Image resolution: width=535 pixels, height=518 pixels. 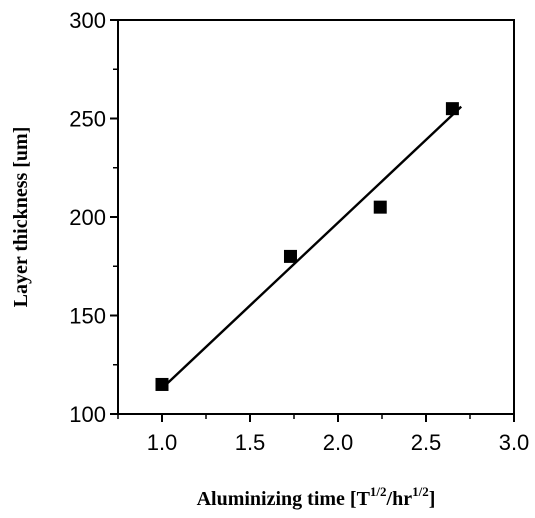 What do you see at coordinates (432, 499) in the screenshot?
I see `x-axis-title-end: ]` at bounding box center [432, 499].